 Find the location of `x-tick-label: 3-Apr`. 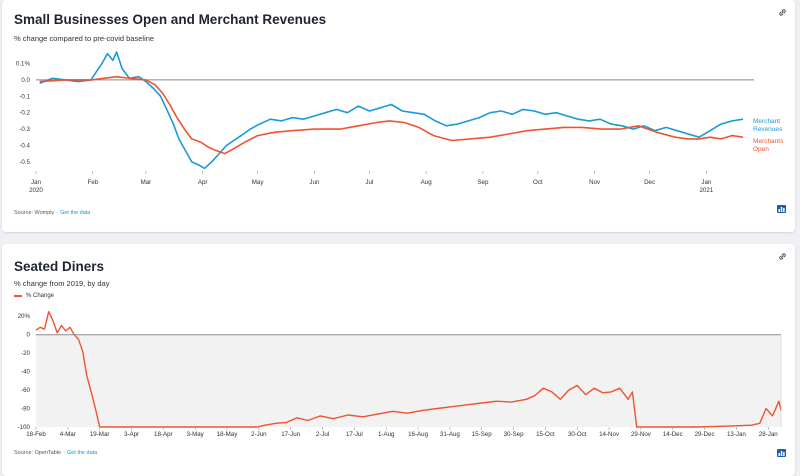

x-tick-label: 3-Apr is located at coordinates (131, 434).